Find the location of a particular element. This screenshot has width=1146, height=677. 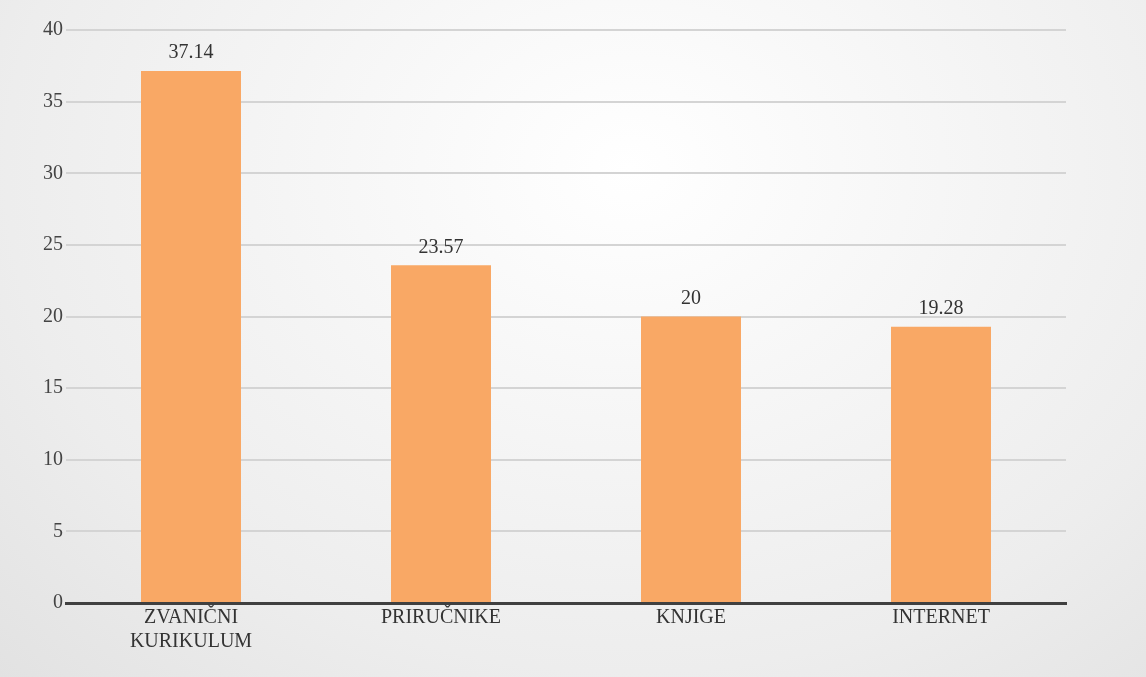

x-tick-label: ZVANIČNI KURIKULUM is located at coordinates (191, 628).